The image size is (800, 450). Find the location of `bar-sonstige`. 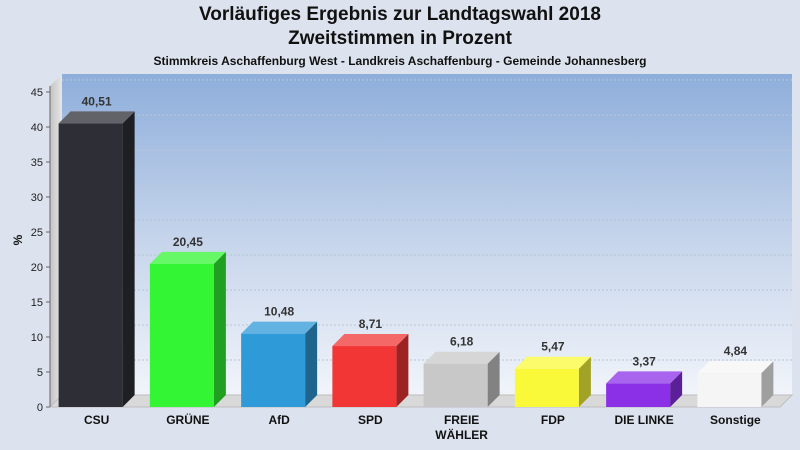

bar-sonstige is located at coordinates (735, 384).